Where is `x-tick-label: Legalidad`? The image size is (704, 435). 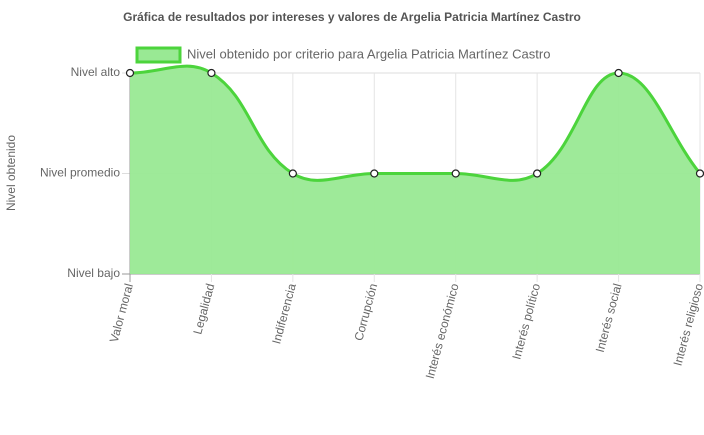 x-tick-label: Legalidad is located at coordinates (203, 309).